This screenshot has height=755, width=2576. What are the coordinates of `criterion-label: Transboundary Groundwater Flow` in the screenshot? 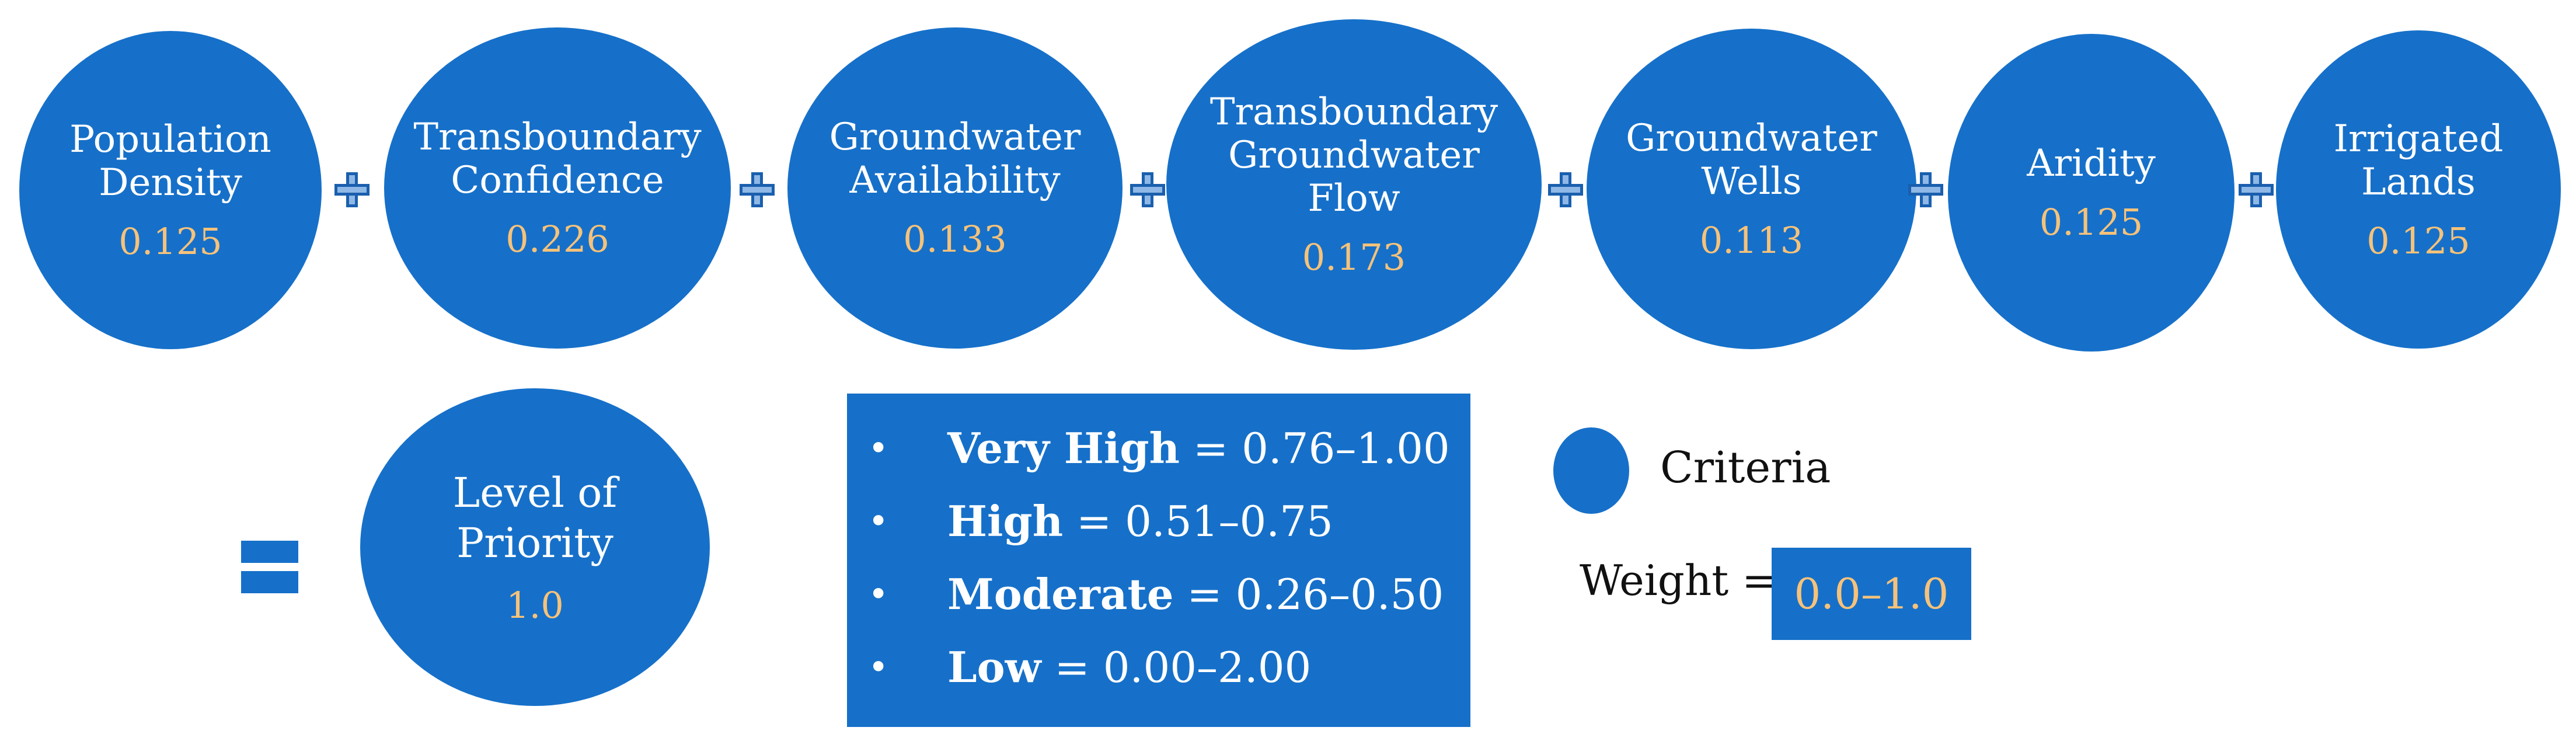 It's located at (1354, 155).